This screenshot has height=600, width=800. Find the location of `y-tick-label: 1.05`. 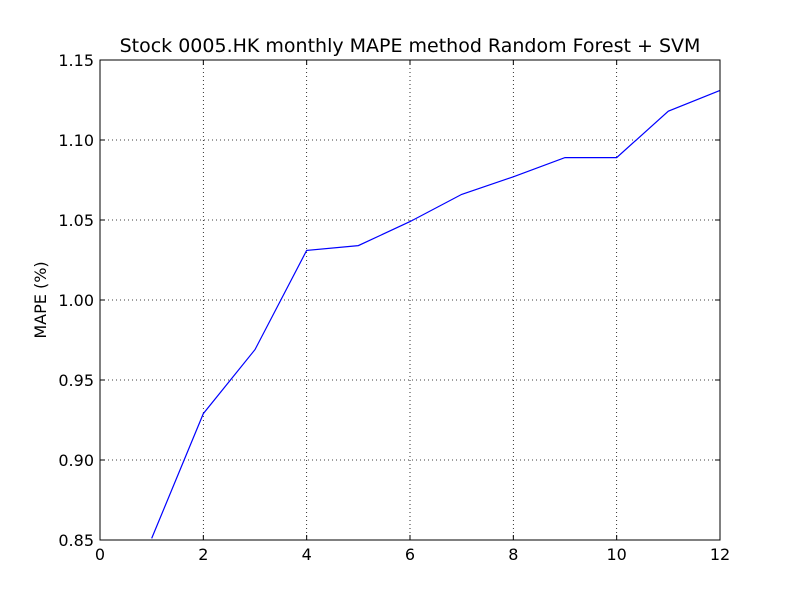

y-tick-label: 1.05 is located at coordinates (76, 220).